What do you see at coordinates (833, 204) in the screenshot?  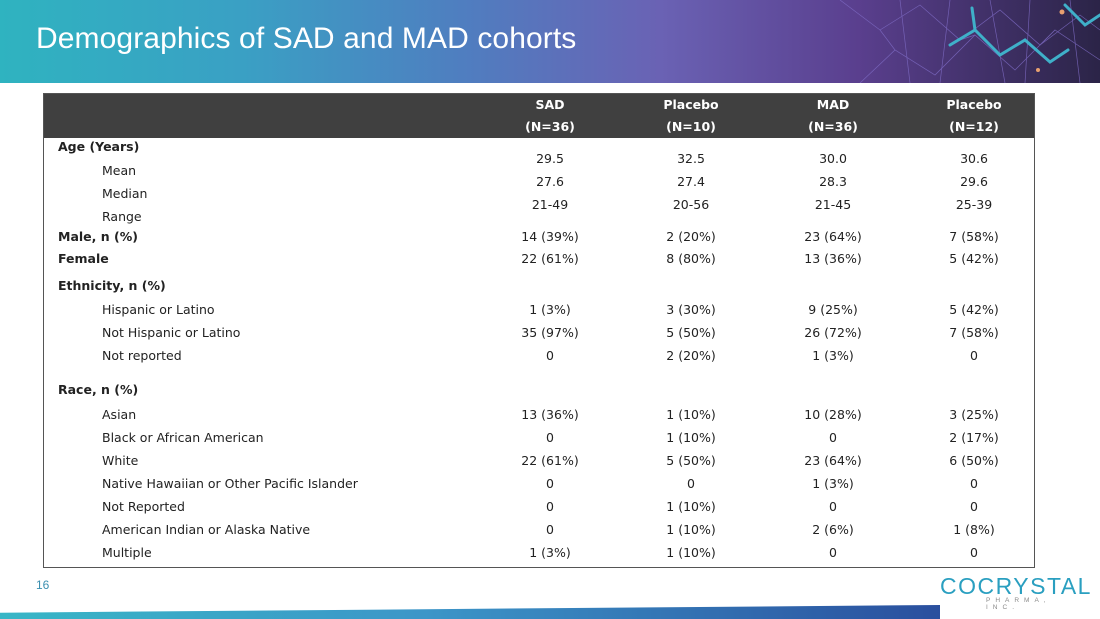 I see `table-cell: 21-45` at bounding box center [833, 204].